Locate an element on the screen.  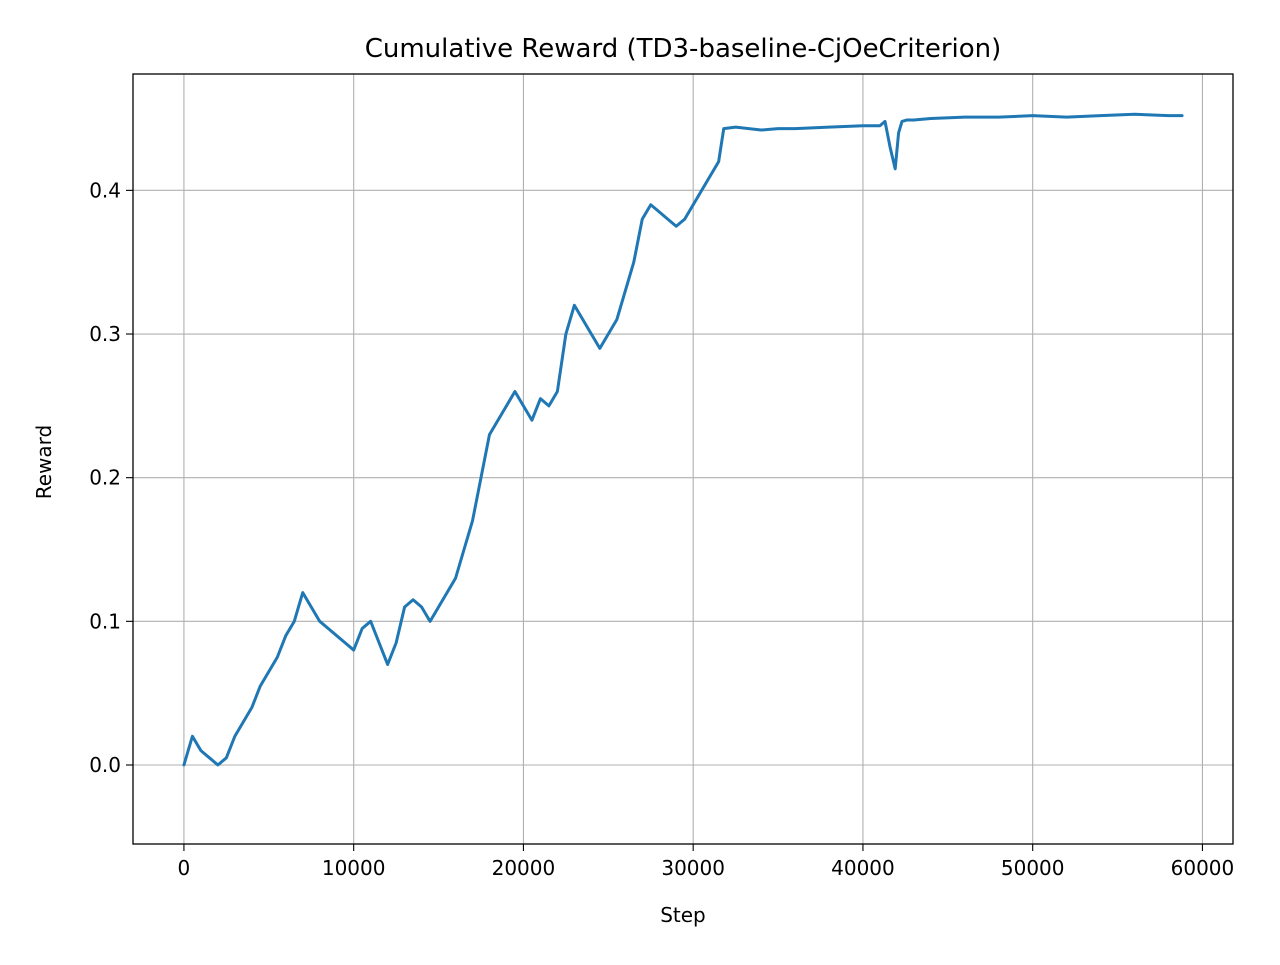
x-tick-label: 0 is located at coordinates (184, 868).